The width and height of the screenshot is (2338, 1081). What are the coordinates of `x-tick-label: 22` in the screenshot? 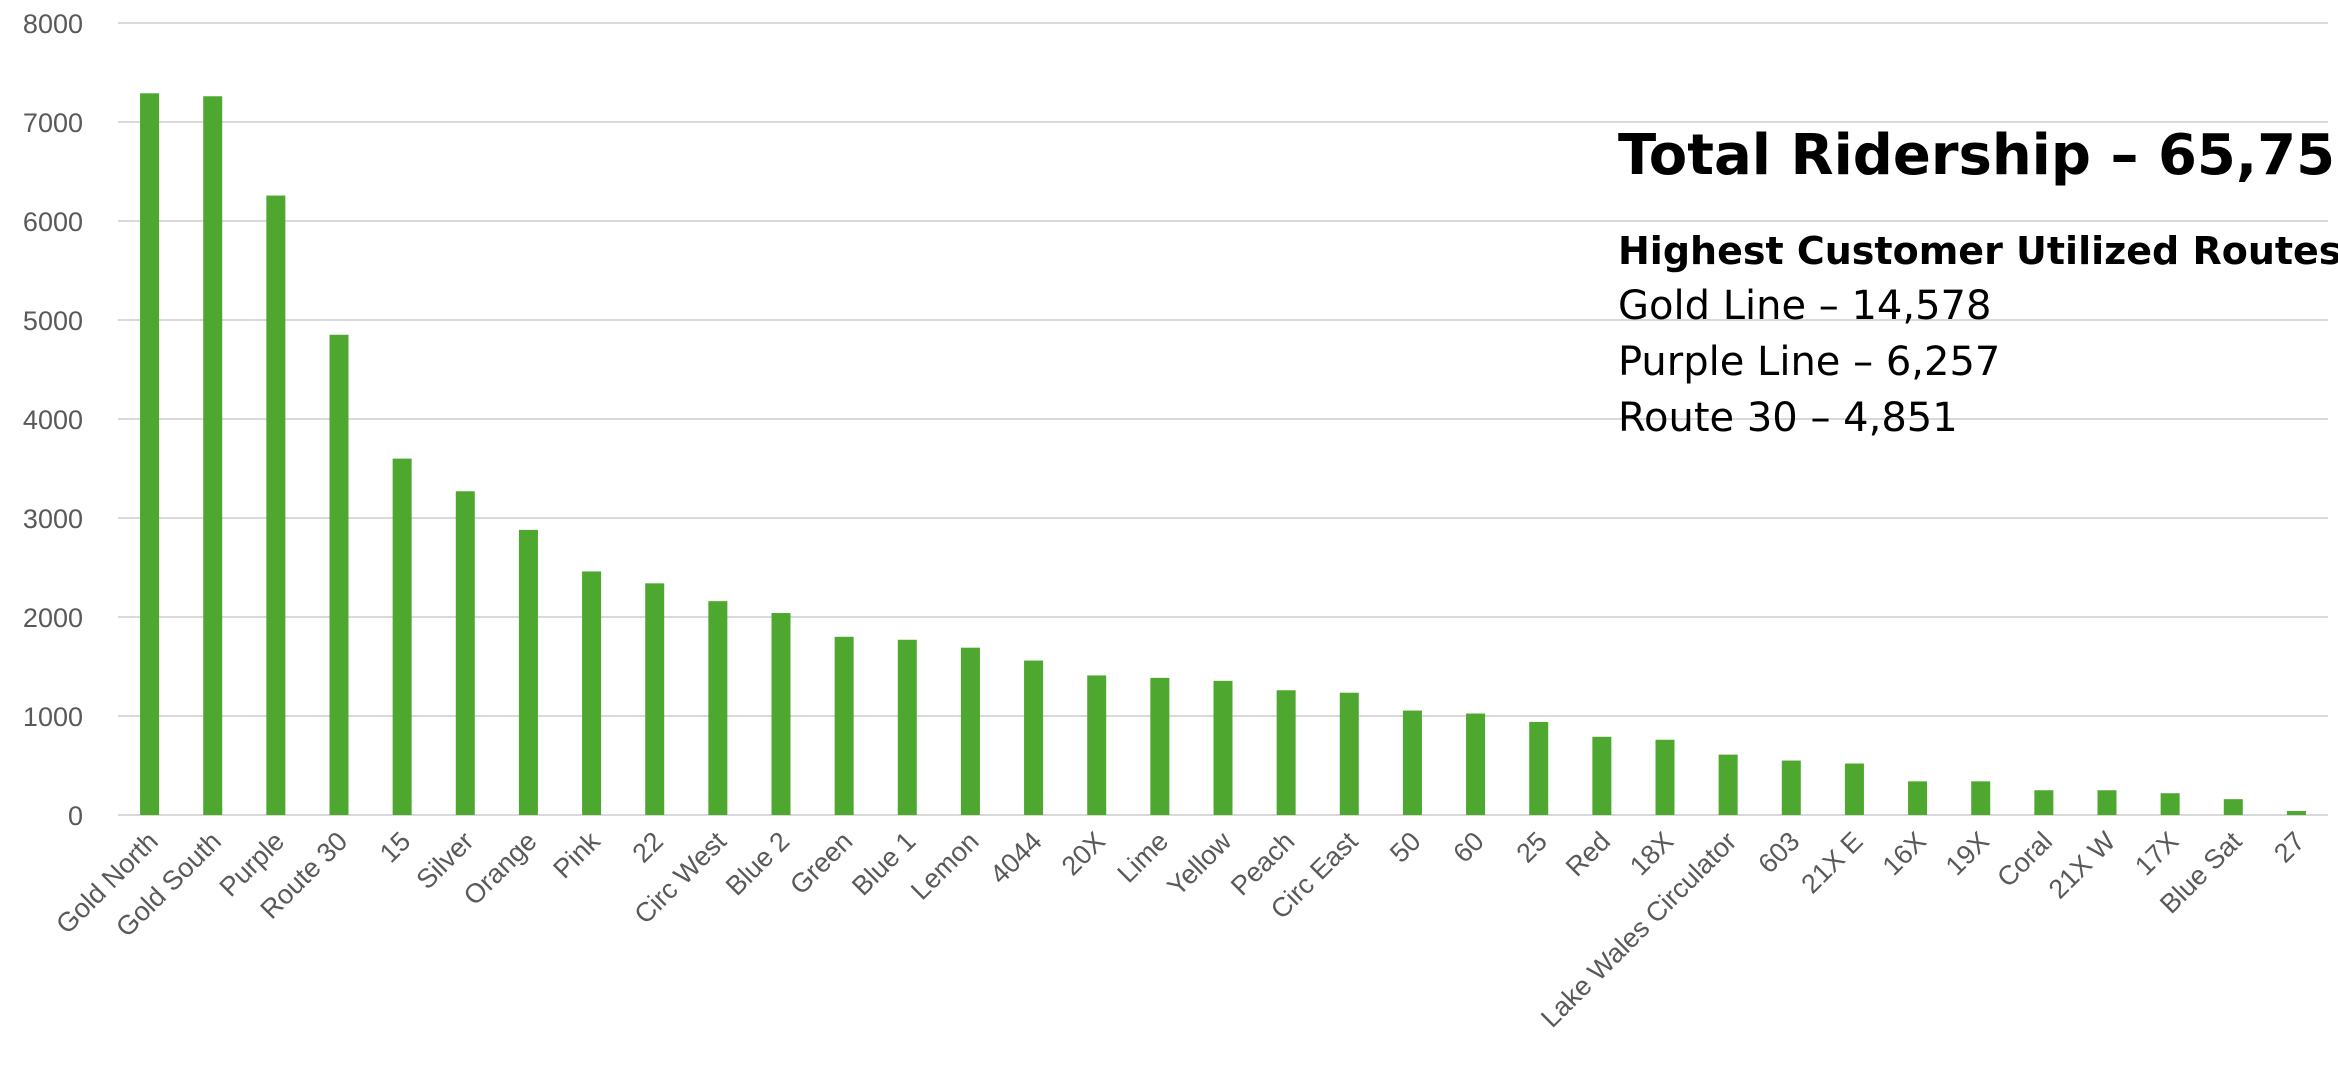 It's located at (647, 847).